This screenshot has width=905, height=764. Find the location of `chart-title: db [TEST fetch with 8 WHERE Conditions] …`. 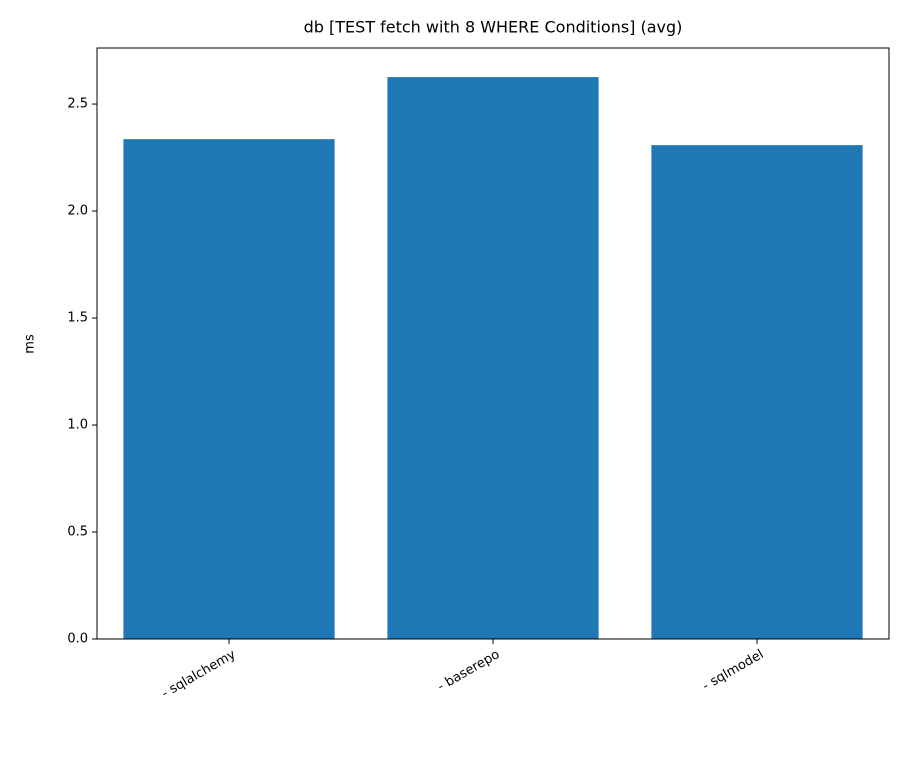

chart-title: db [TEST fetch with 8 WHERE Conditions] … is located at coordinates (493, 27).